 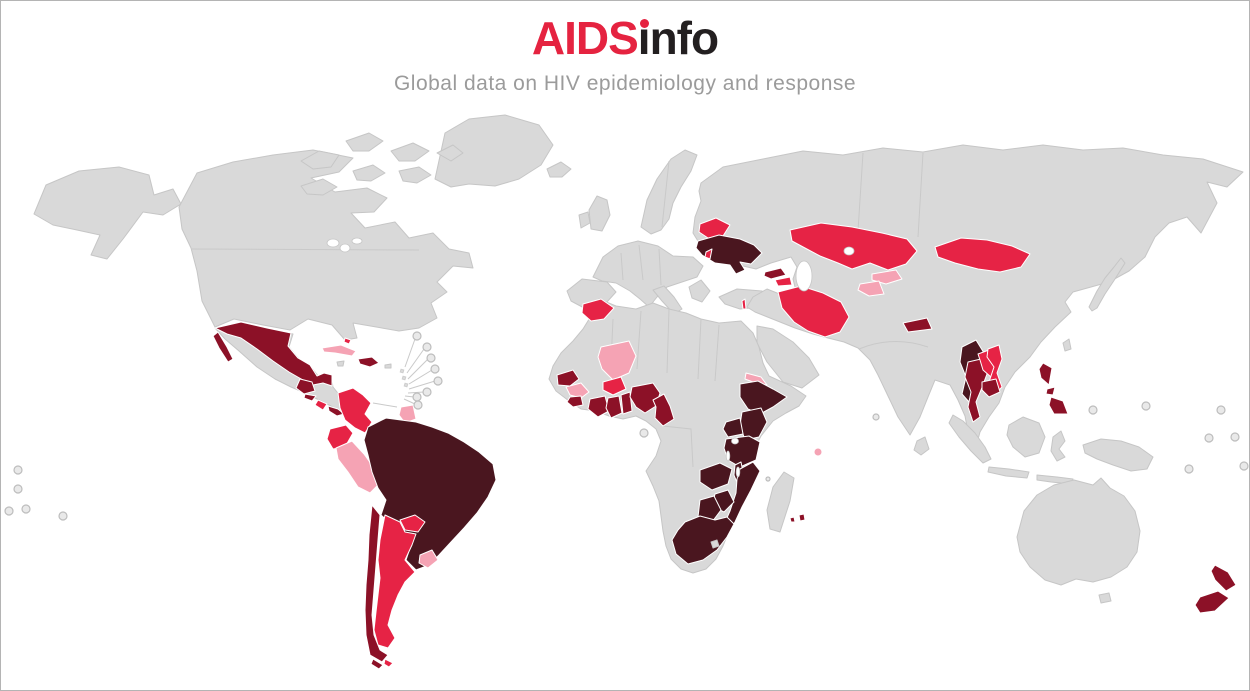 I want to click on logo-secondary: info, so click(x=678, y=38).